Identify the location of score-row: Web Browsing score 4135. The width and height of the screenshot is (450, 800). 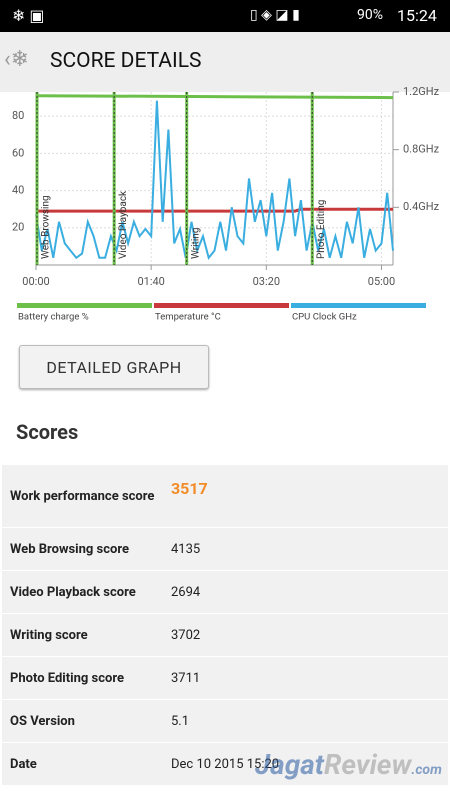
(225, 549).